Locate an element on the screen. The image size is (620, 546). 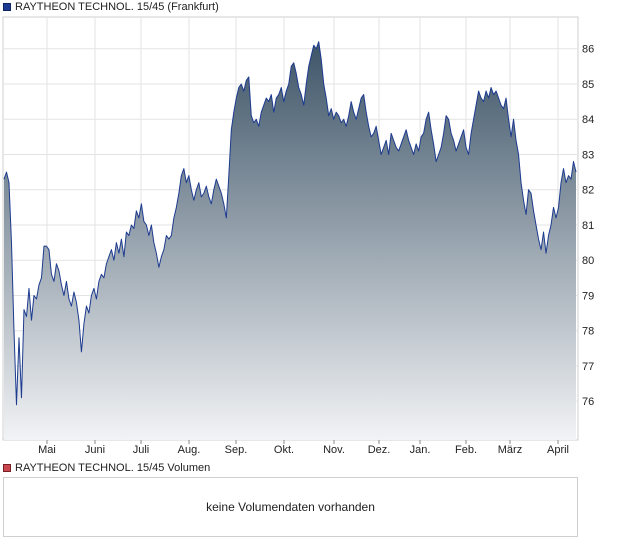
x-tick-label: Juli is located at coordinates (141, 450).